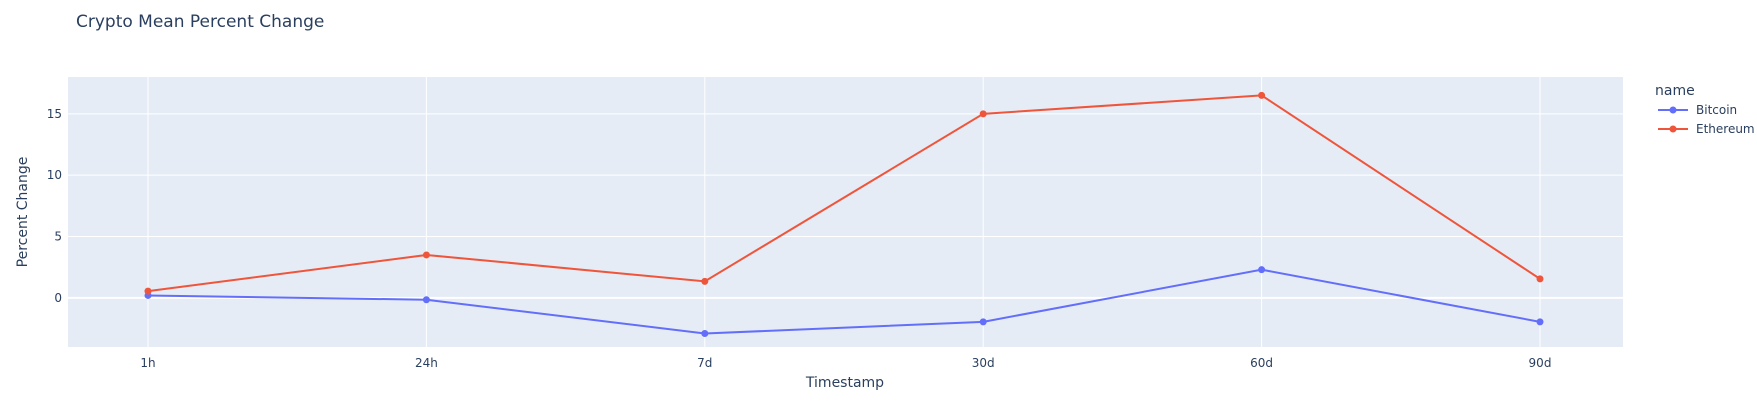 The height and width of the screenshot is (404, 1757). I want to click on x-tick-label: 24h, so click(426, 363).